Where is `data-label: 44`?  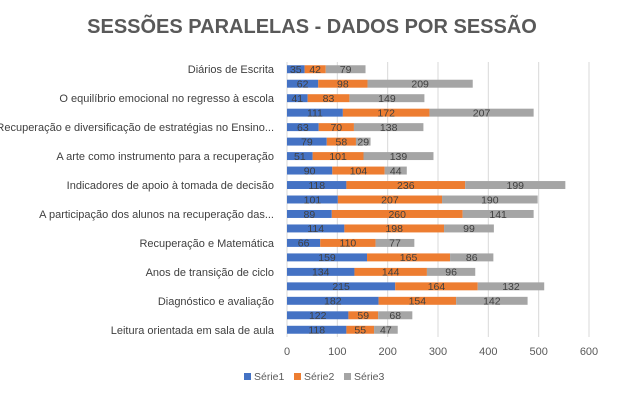 data-label: 44 is located at coordinates (396, 171).